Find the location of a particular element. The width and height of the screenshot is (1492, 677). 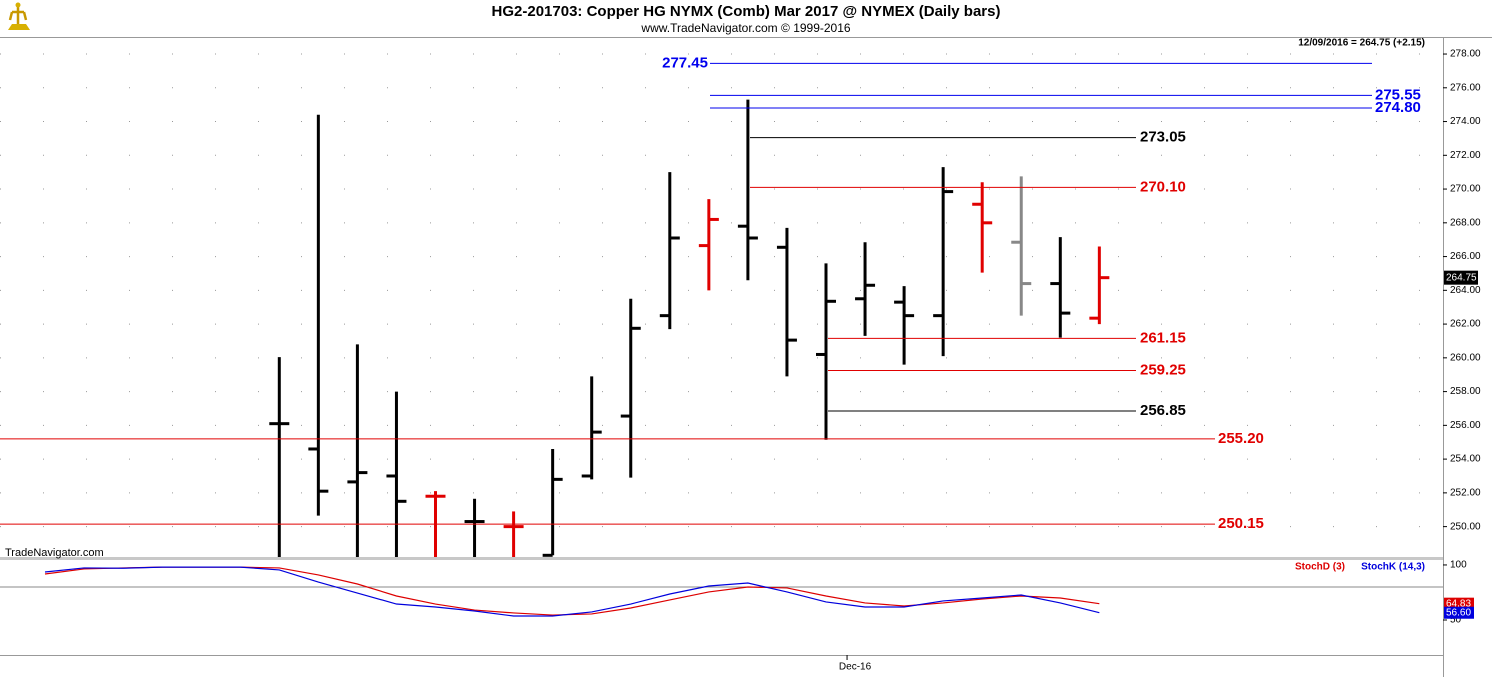

level-label: 250.15 is located at coordinates (1241, 523).